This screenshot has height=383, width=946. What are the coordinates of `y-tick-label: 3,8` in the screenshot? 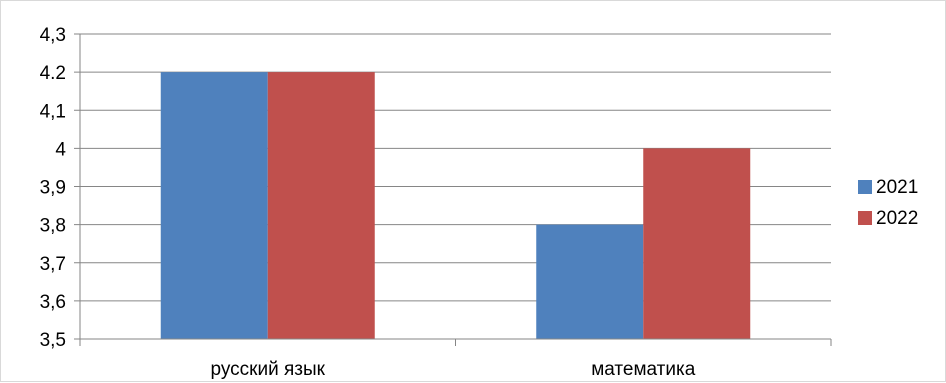 It's located at (53, 226).